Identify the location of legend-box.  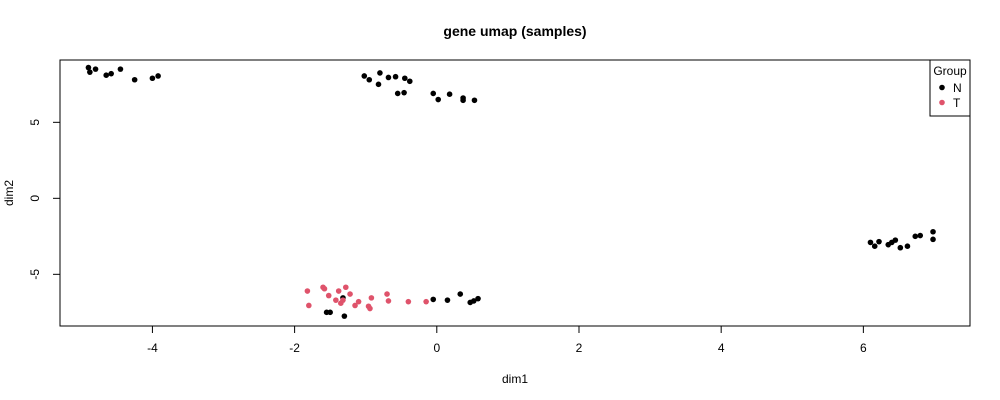
(950, 88).